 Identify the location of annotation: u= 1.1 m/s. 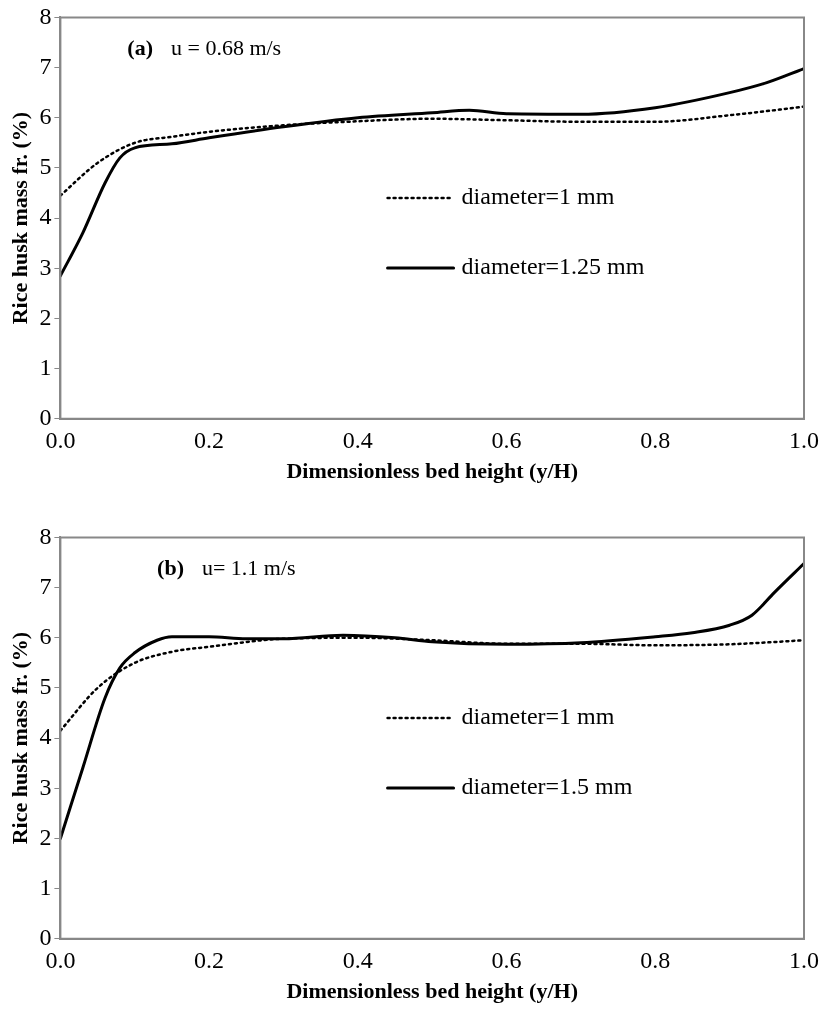
(248, 568).